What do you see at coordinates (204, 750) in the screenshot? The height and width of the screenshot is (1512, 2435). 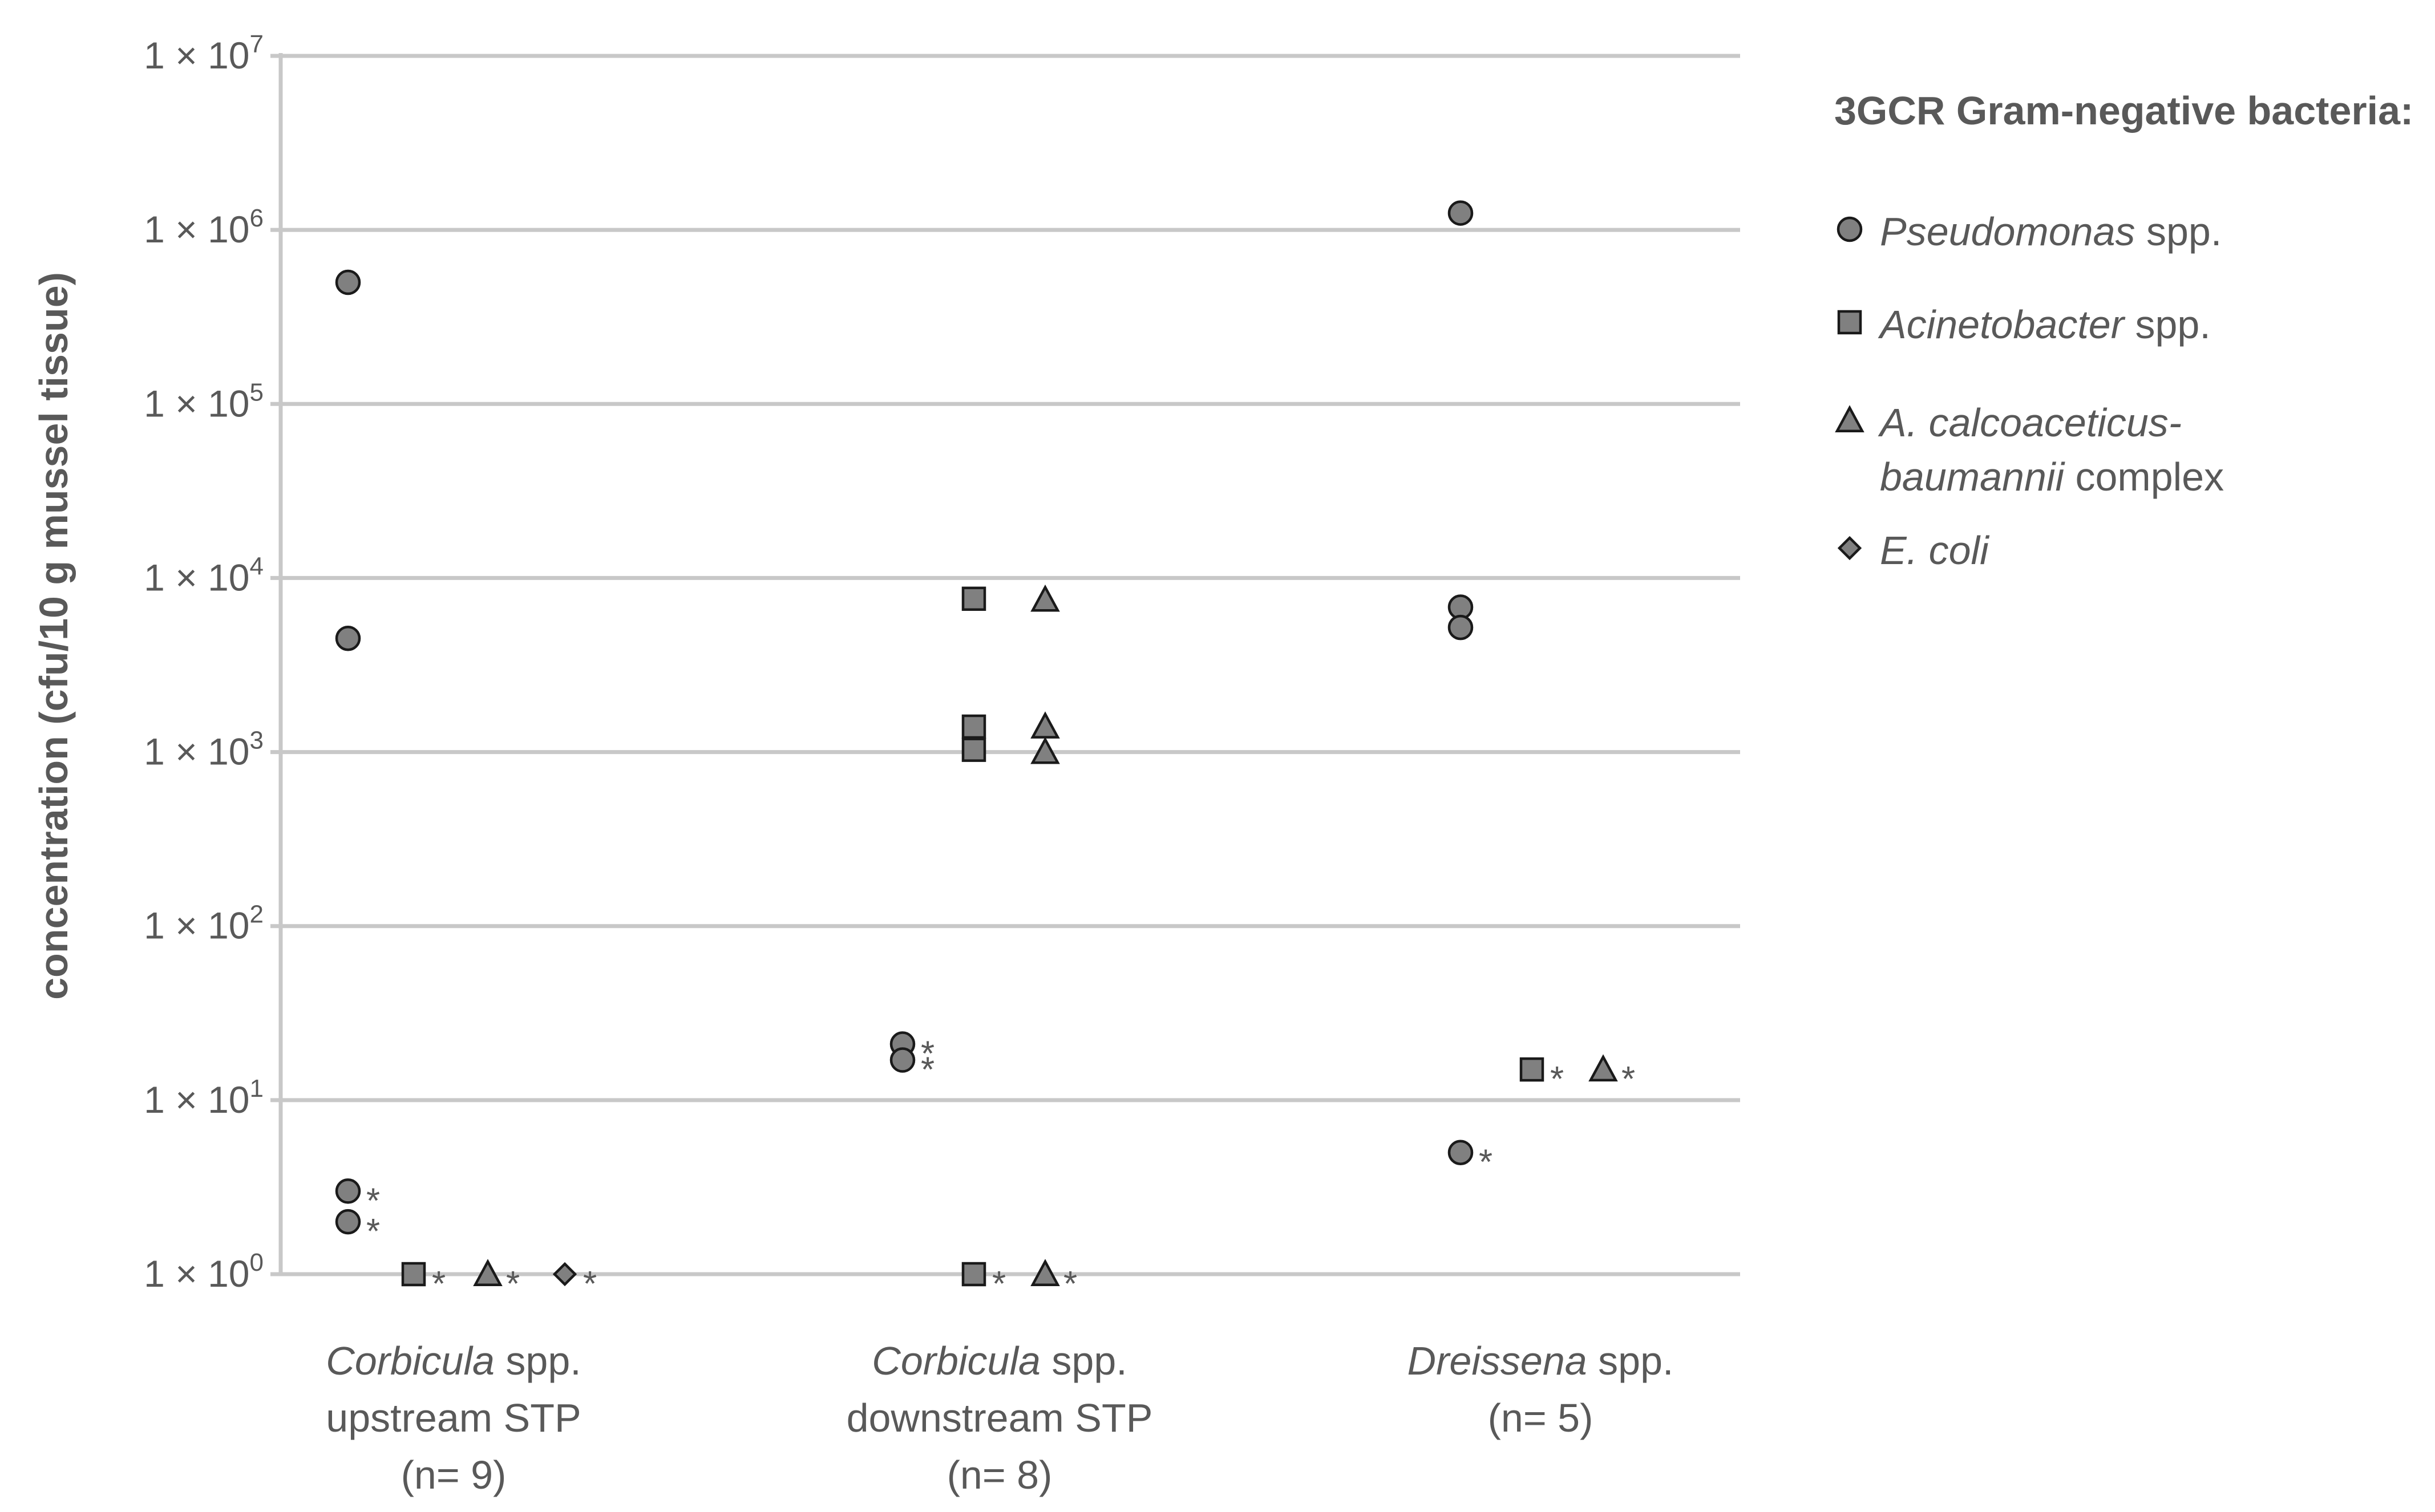 I see `y-tick-label: 1 × 10³` at bounding box center [204, 750].